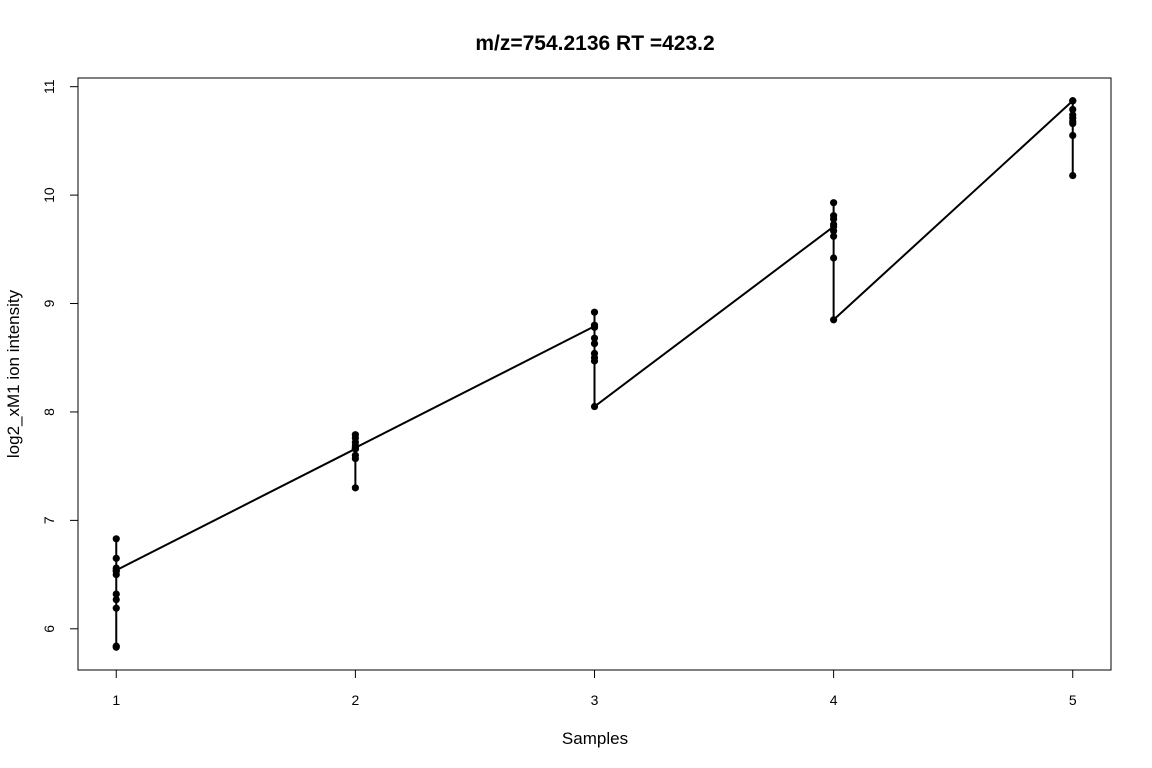 The width and height of the screenshot is (1152, 768). What do you see at coordinates (49, 303) in the screenshot?
I see `y-tick-label: 9` at bounding box center [49, 303].